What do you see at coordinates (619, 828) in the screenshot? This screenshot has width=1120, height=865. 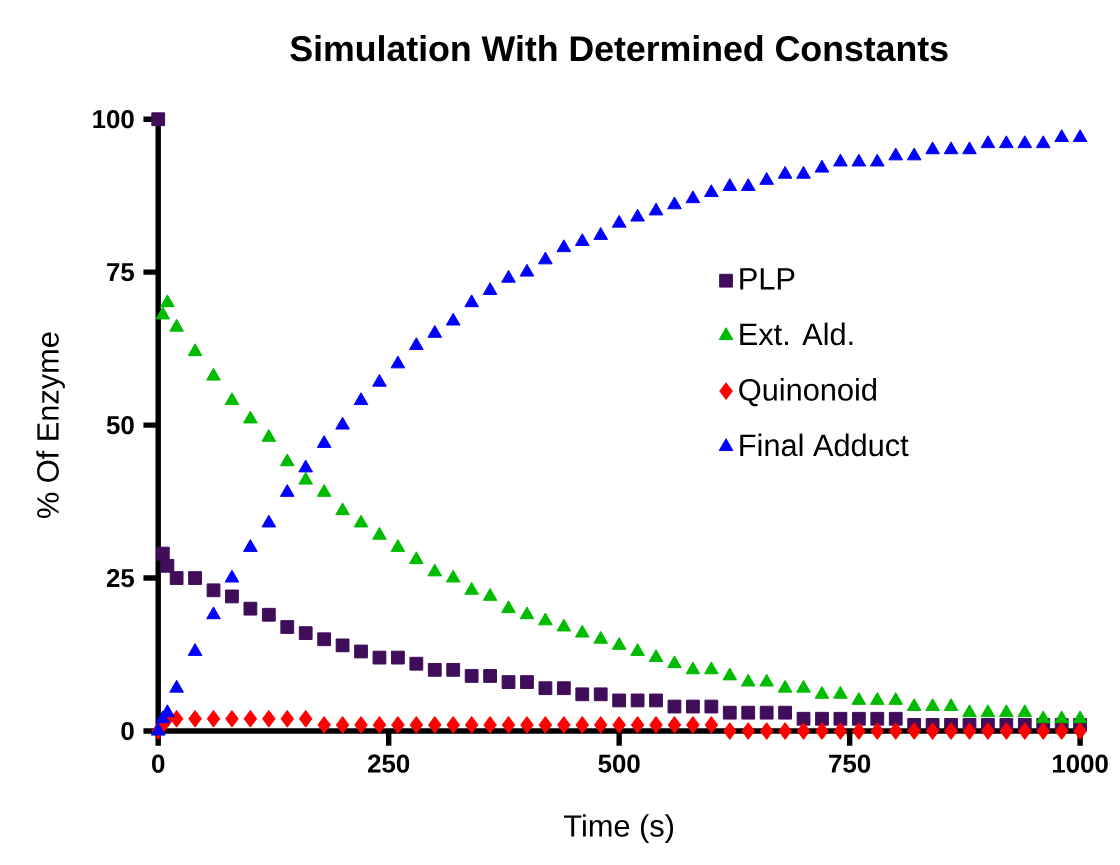 I see `x-axis-title: Time (s)` at bounding box center [619, 828].